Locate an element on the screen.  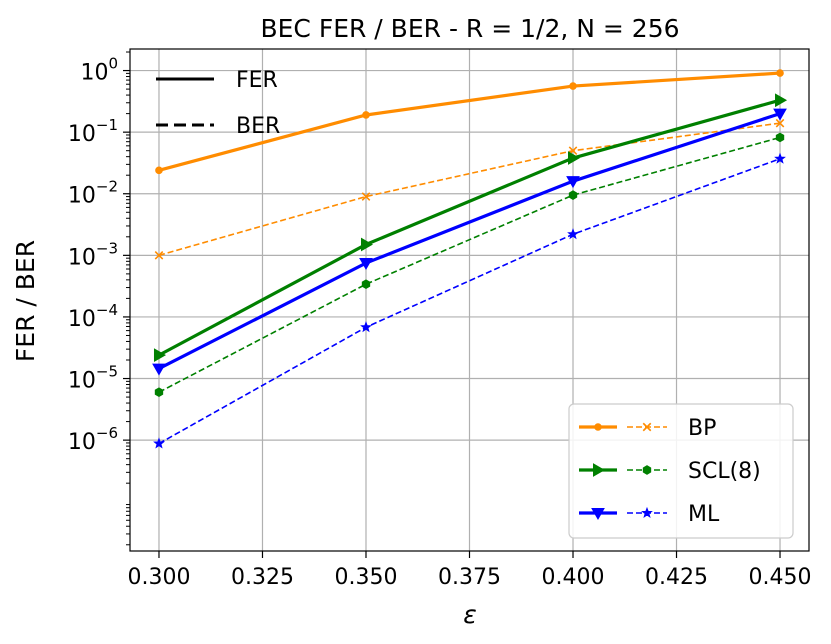
series-legend: BP SCL(8) ML is located at coordinates (681, 471).